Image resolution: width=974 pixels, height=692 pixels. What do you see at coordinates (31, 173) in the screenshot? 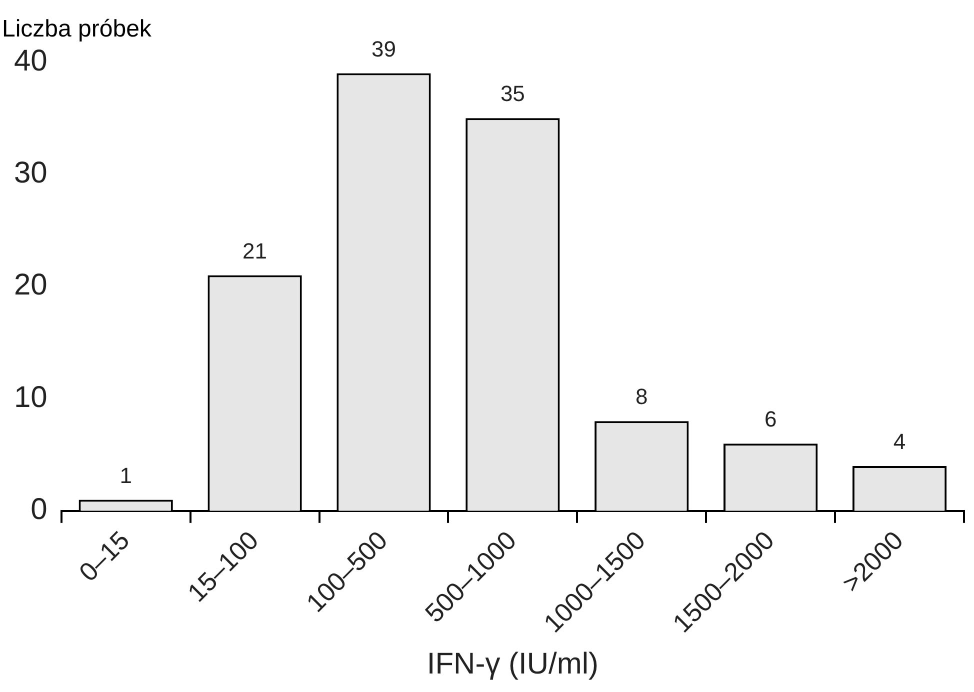
I see `y-tick-label: 30` at bounding box center [31, 173].